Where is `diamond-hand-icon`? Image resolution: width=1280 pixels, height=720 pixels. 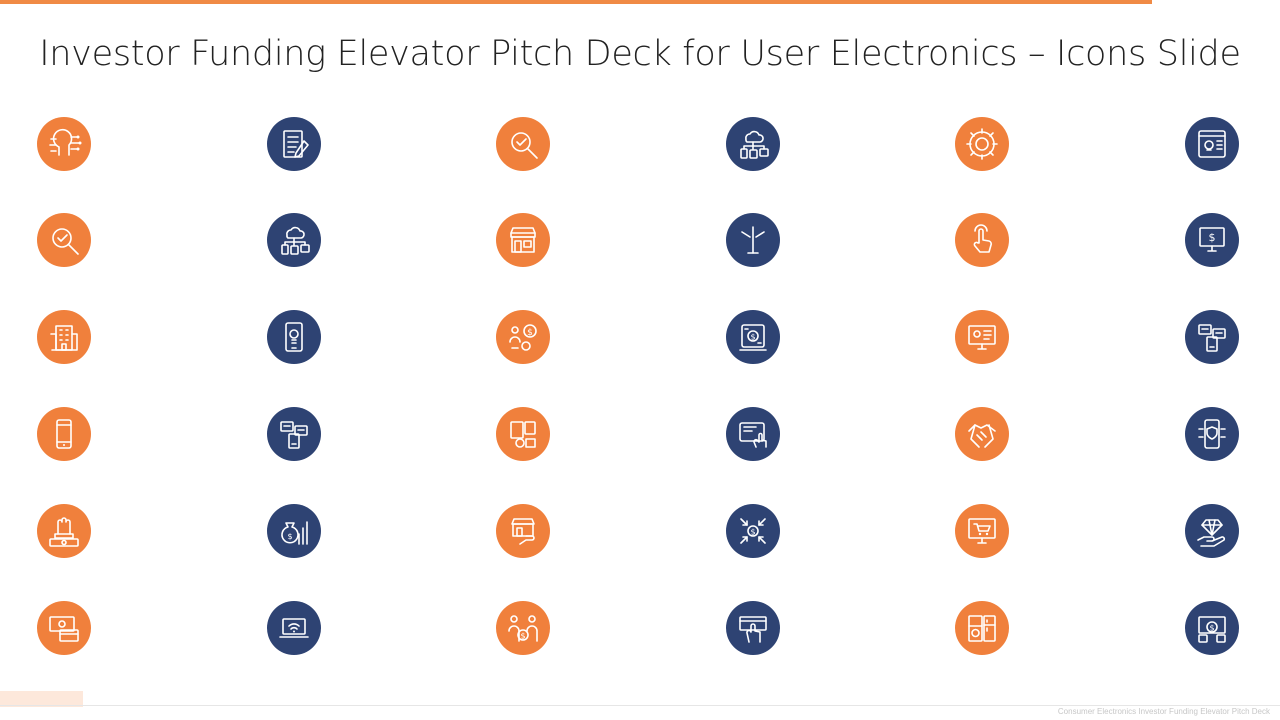 diamond-hand-icon is located at coordinates (1212, 531).